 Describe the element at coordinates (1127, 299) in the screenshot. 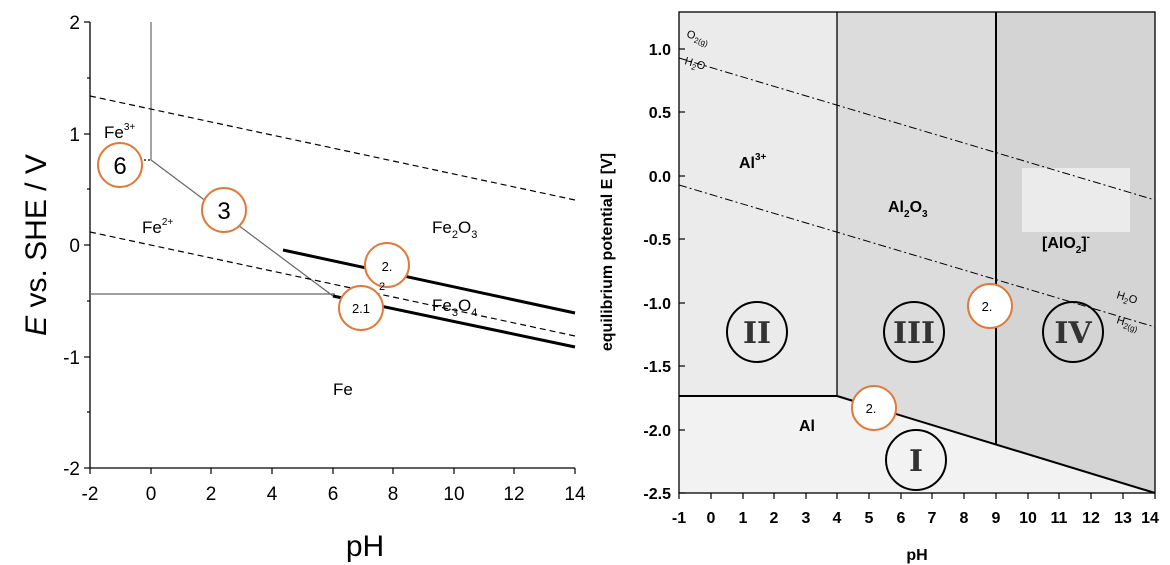

I see `h2o-bottom-label: H2O` at that location.